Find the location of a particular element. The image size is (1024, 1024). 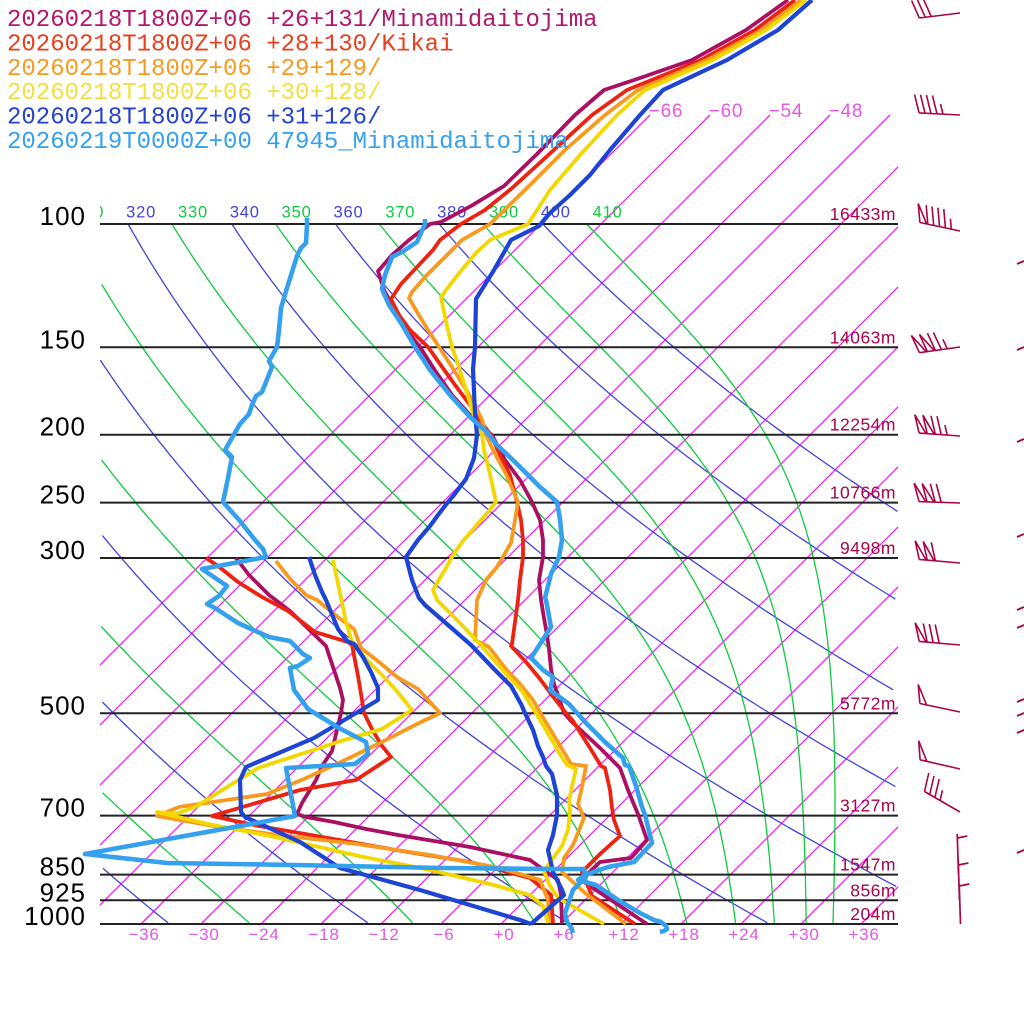

svg-text: −36 is located at coordinates (143, 934).